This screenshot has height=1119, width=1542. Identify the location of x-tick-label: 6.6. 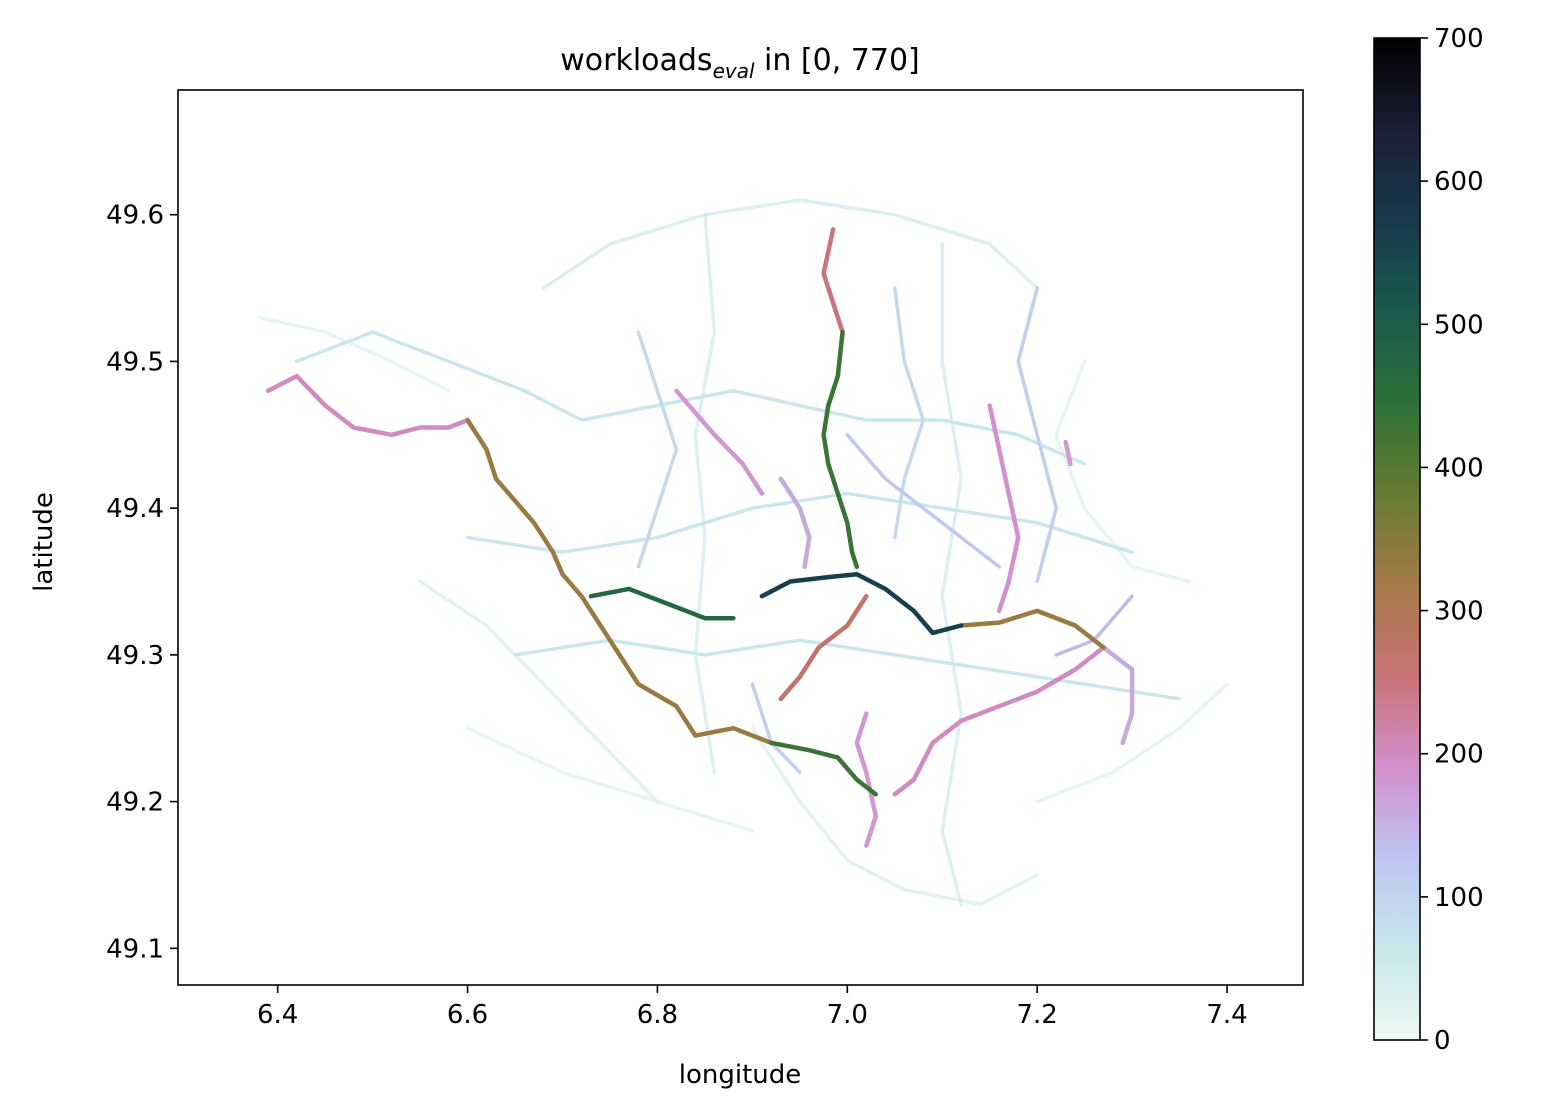
(467, 1015).